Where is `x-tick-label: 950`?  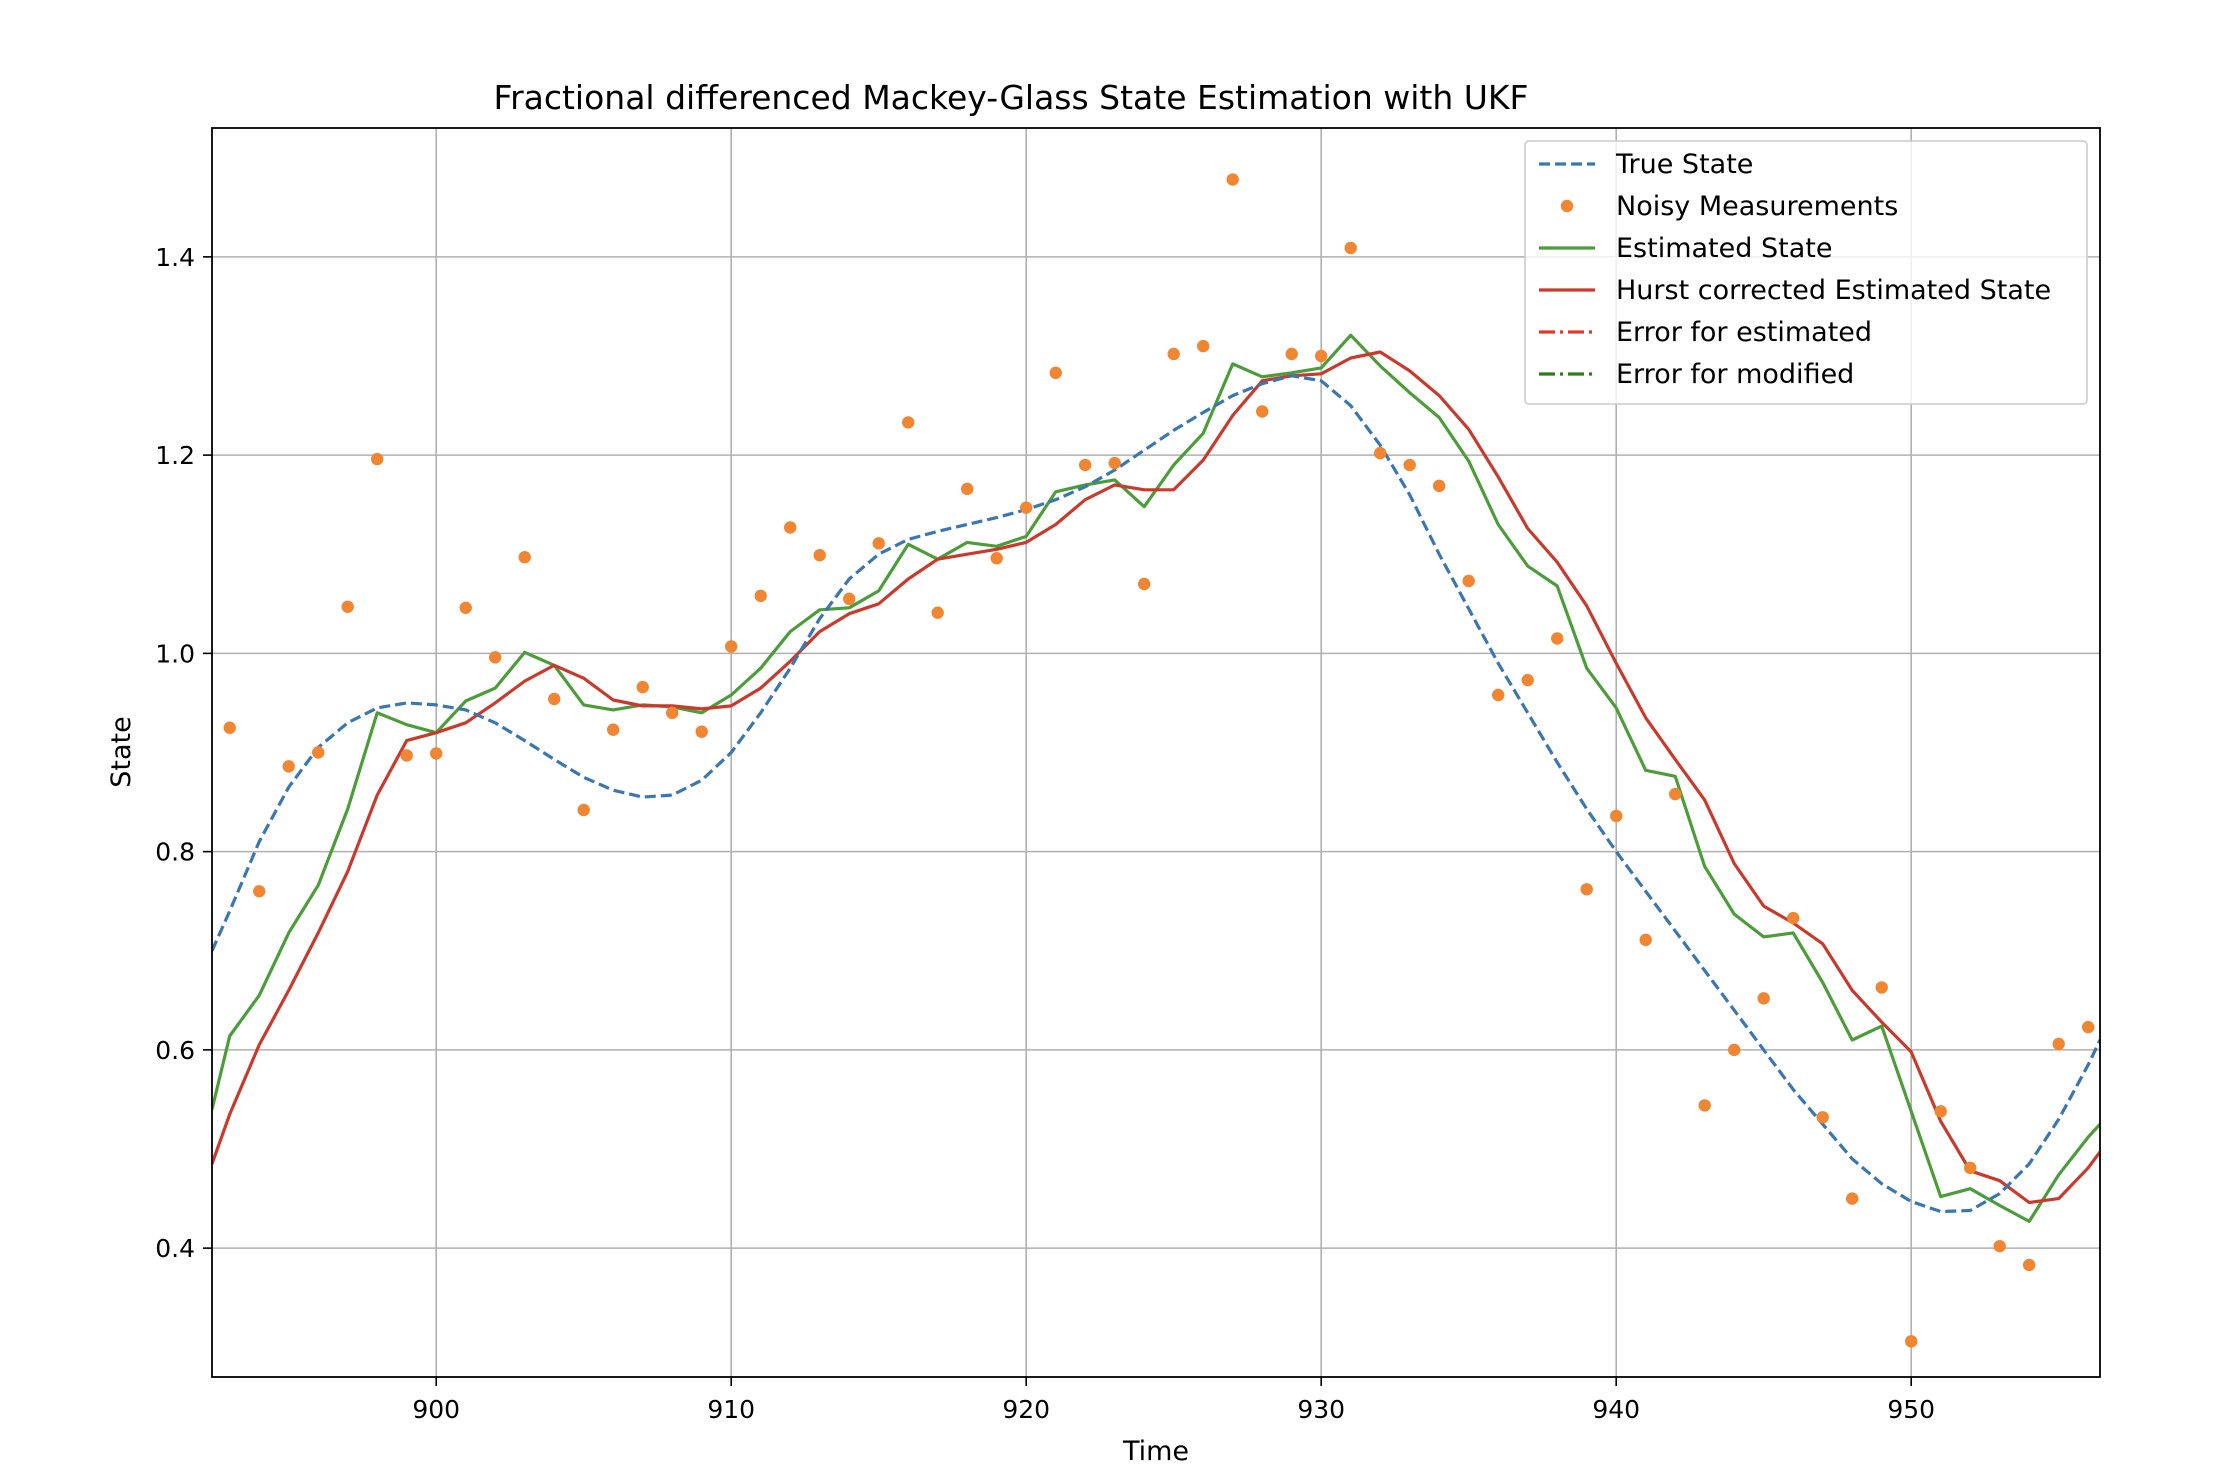
x-tick-label: 950 is located at coordinates (1911, 1409).